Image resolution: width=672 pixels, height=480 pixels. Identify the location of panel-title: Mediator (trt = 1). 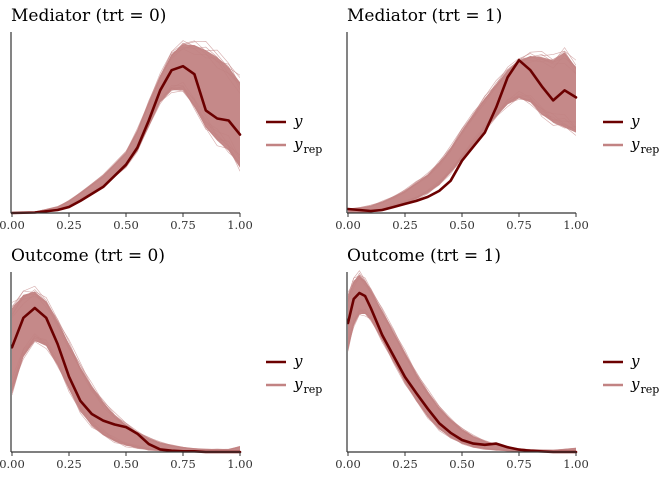
(424, 16).